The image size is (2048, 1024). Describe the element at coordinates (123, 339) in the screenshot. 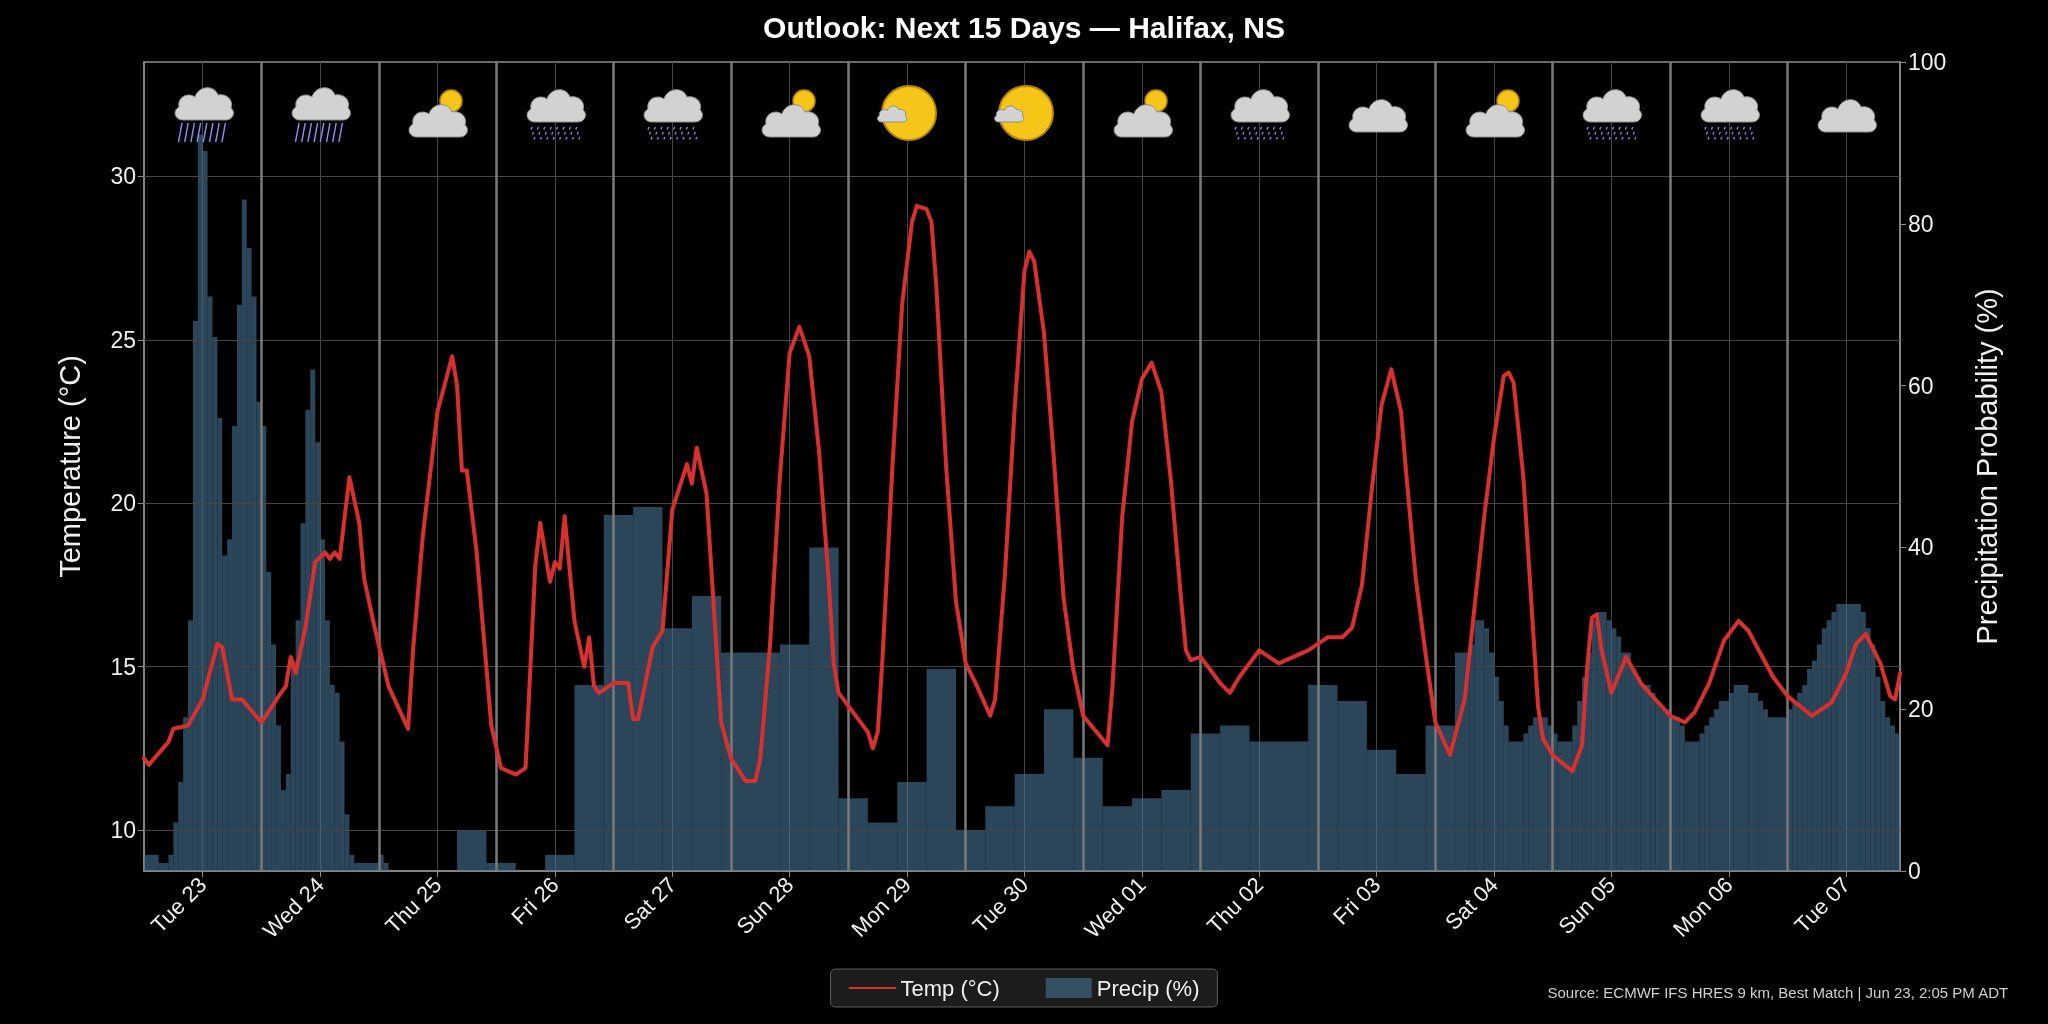

I see `y-tick-label: 25` at that location.